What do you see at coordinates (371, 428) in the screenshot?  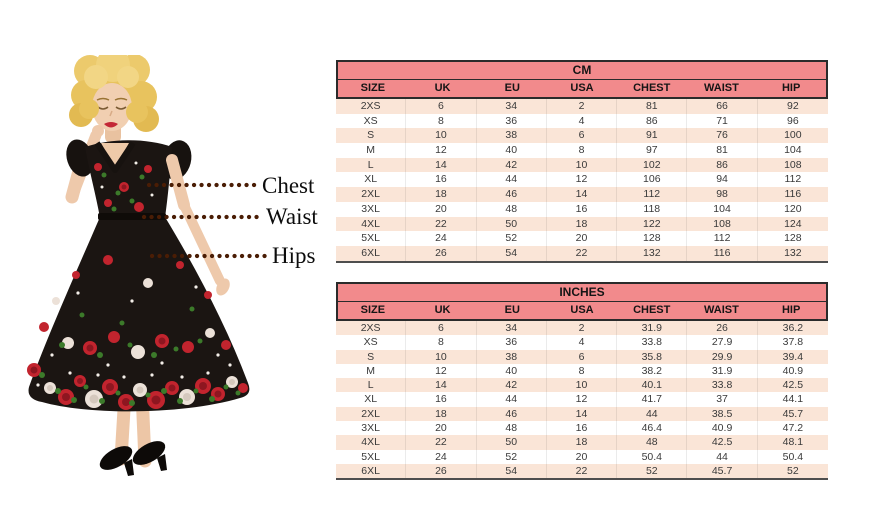 I see `table-cell: 3XL` at bounding box center [371, 428].